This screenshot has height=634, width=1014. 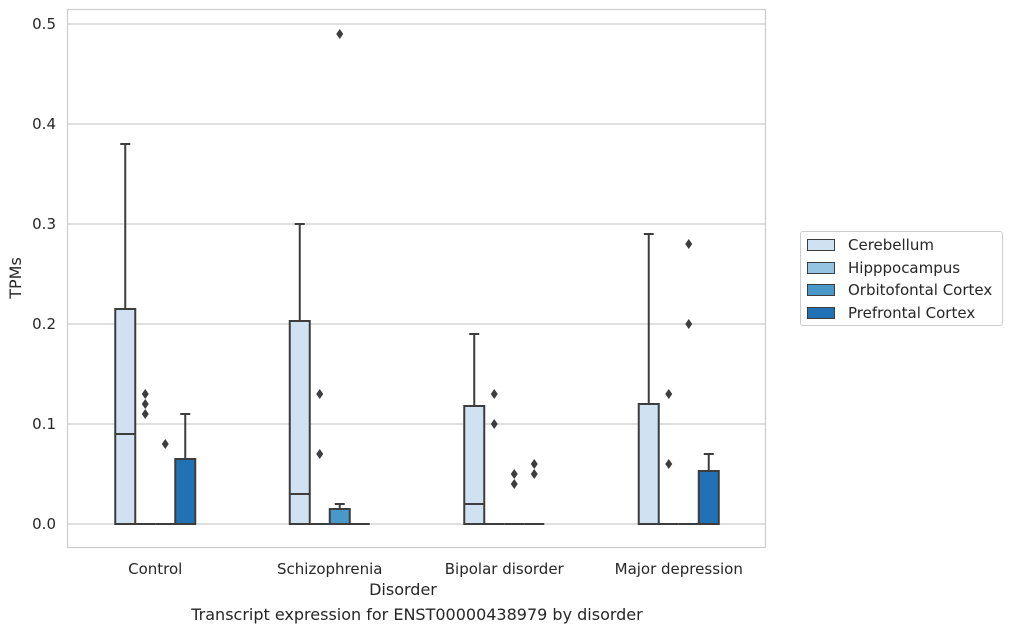 I want to click on y-tick-label: 0.2, so click(x=44, y=324).